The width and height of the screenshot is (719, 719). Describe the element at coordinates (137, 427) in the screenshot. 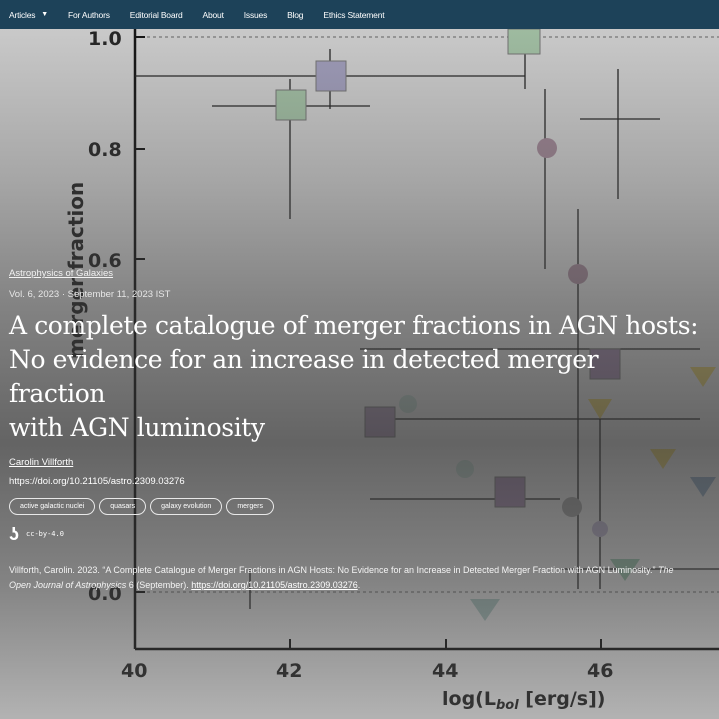

I see `title-line-3: with AGN luminosity` at that location.